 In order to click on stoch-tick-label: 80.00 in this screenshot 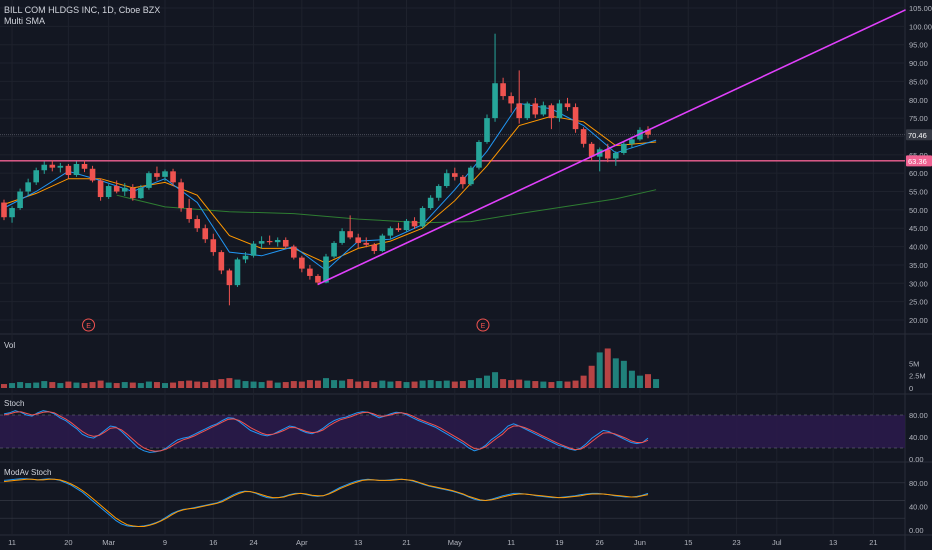, I will do `click(918, 415)`.